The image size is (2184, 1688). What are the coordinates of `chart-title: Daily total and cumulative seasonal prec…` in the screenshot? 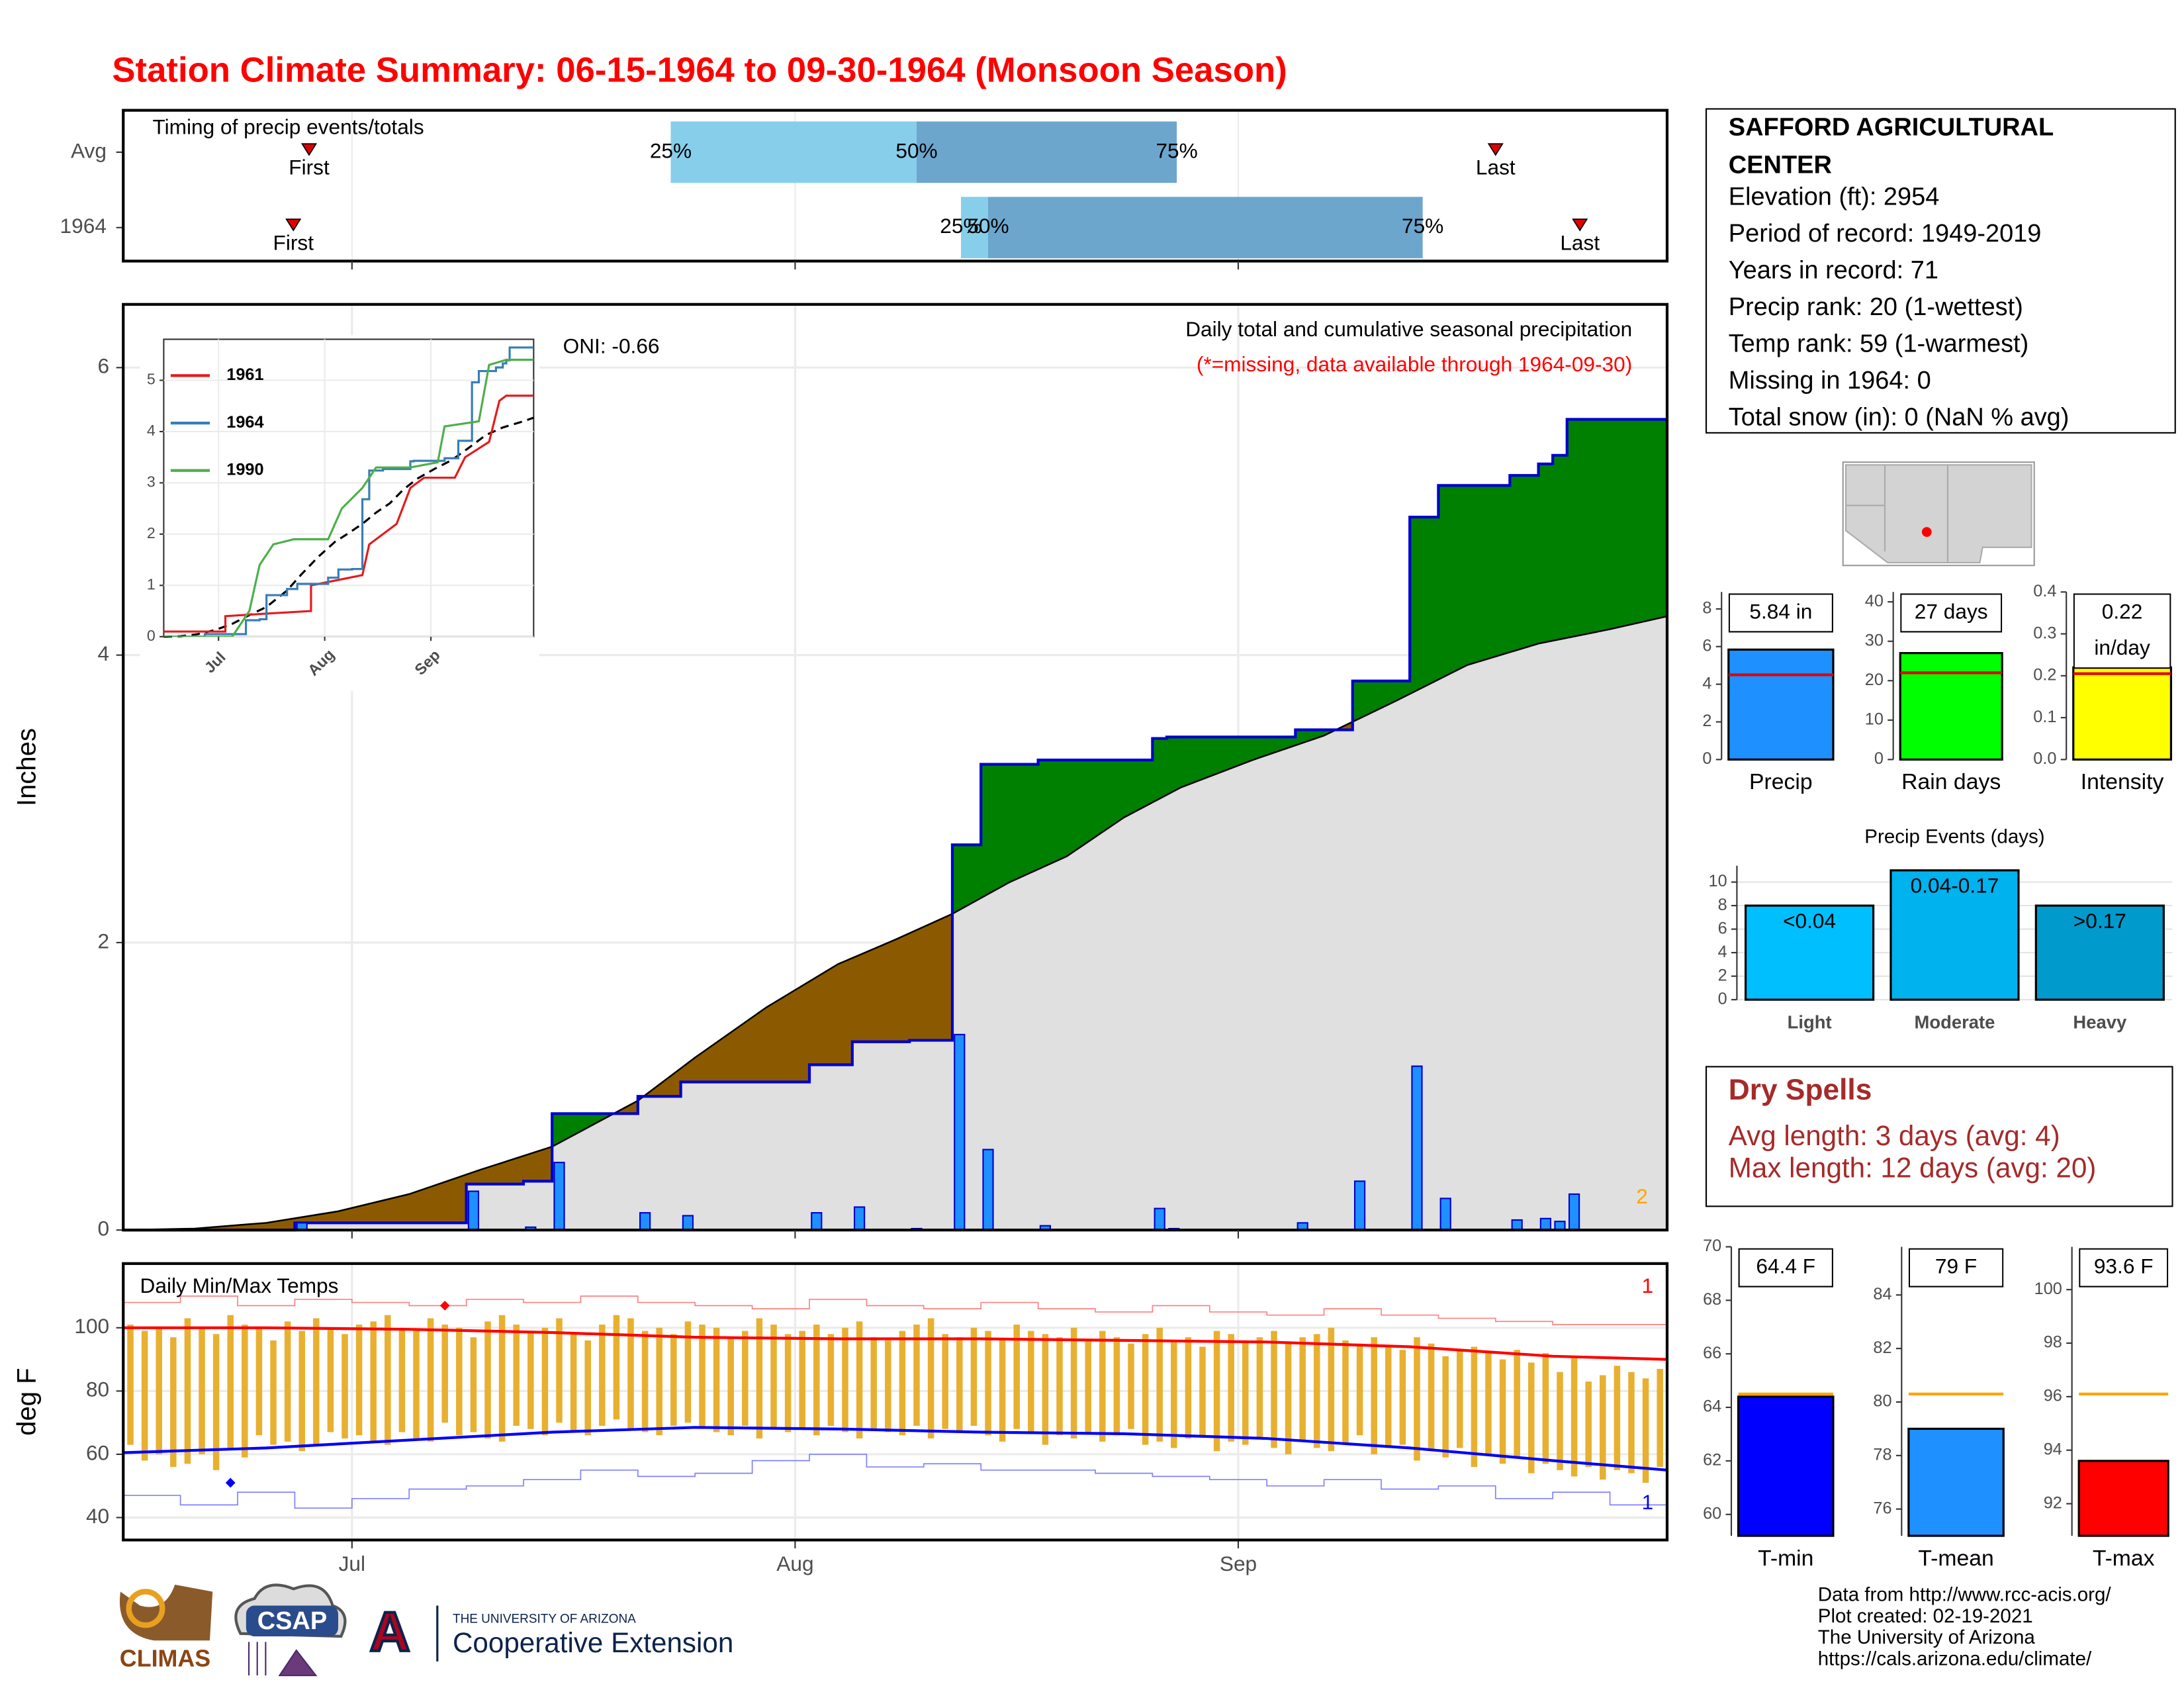 It's located at (1408, 329).